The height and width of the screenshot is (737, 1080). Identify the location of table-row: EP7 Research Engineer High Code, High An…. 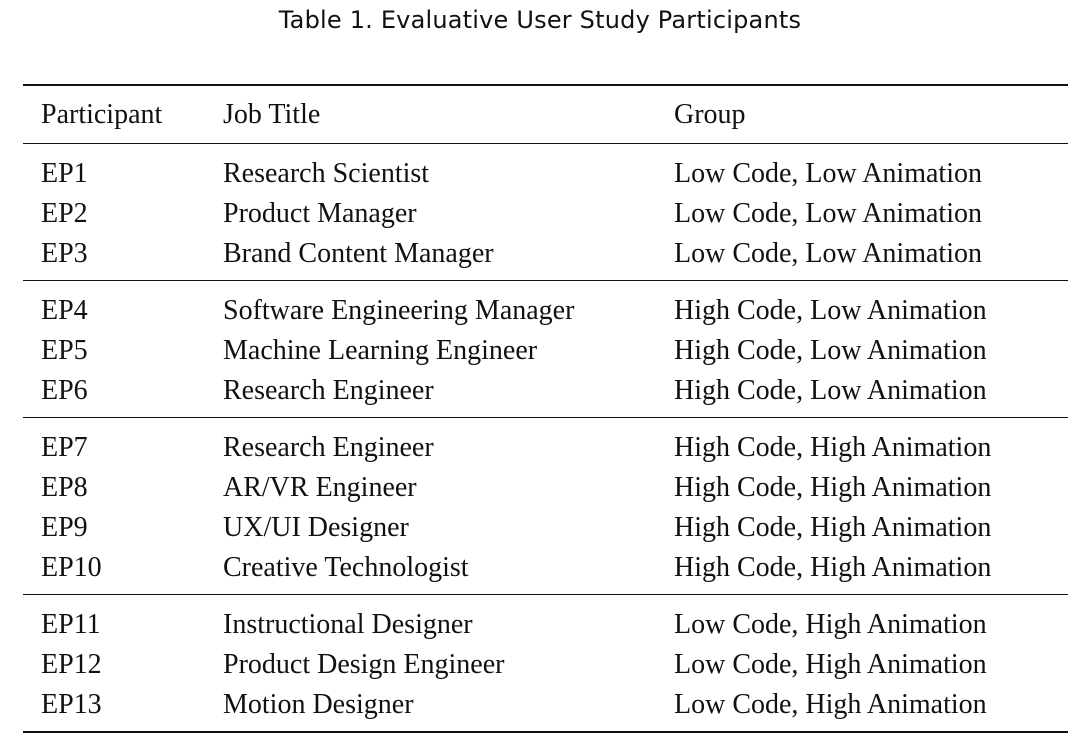
(545, 443).